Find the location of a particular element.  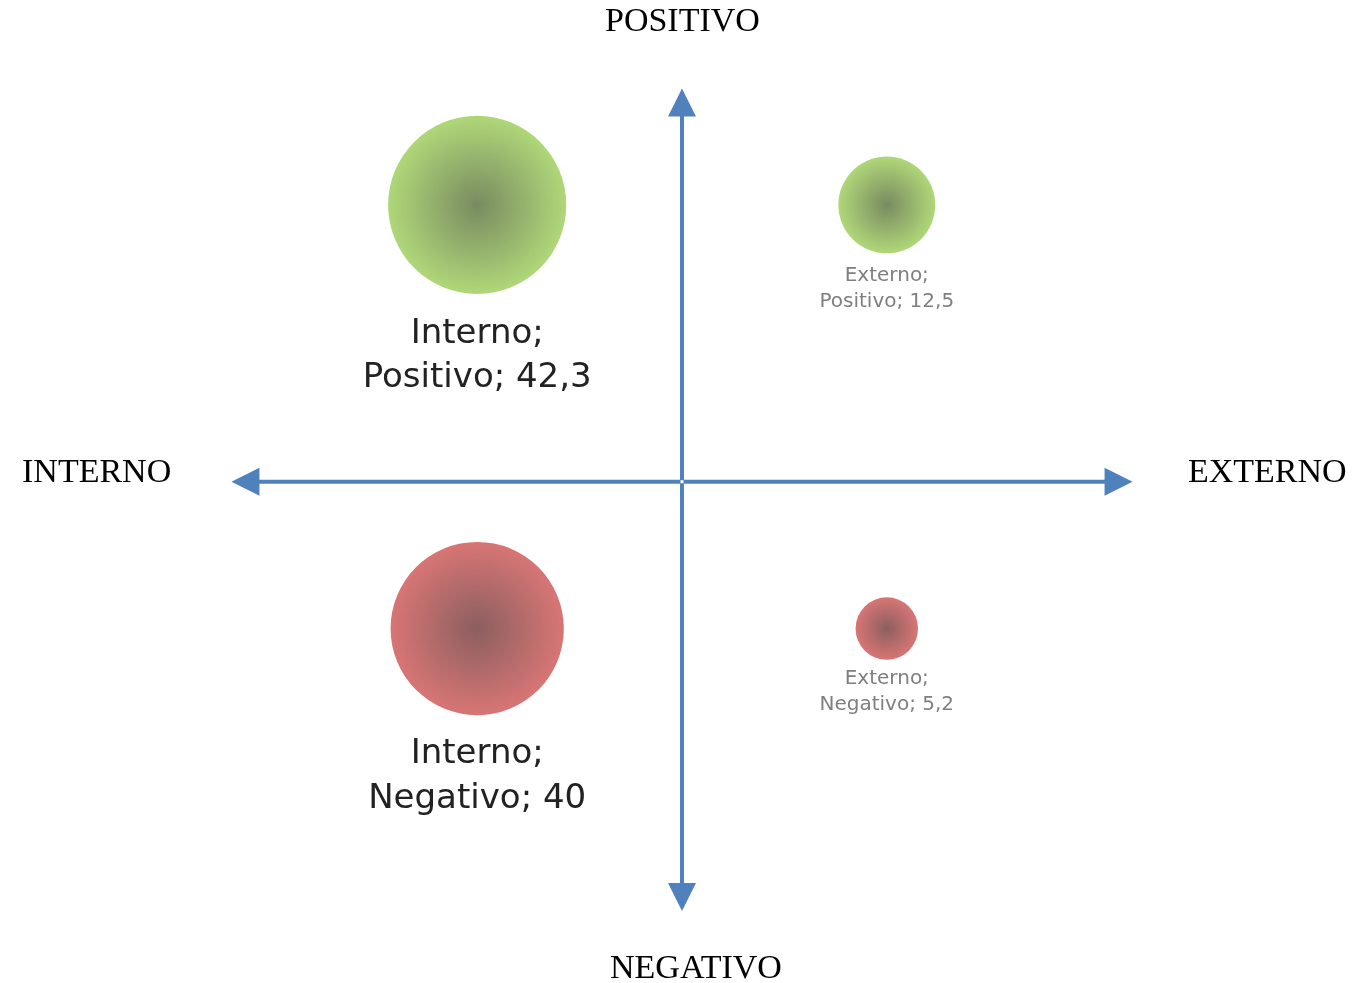

data-label: Interno; Negativo; 40 is located at coordinates (477, 773).